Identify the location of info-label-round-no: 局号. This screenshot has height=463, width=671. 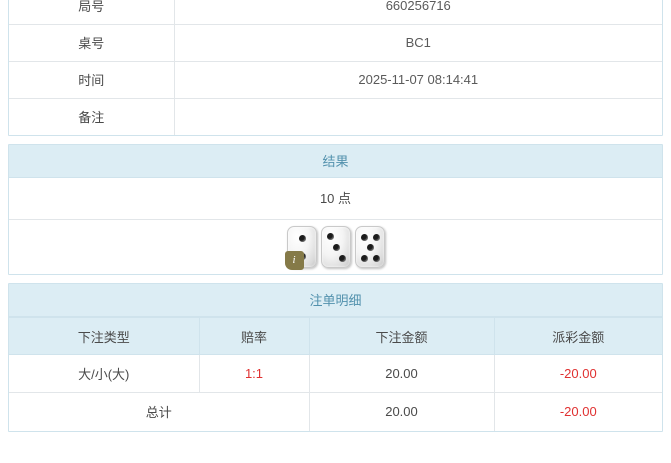
(92, 12).